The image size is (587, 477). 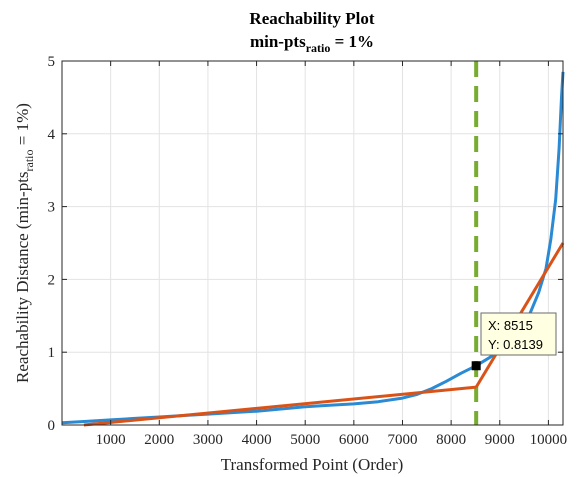 What do you see at coordinates (52, 426) in the screenshot?
I see `y-tick-label: 0` at bounding box center [52, 426].